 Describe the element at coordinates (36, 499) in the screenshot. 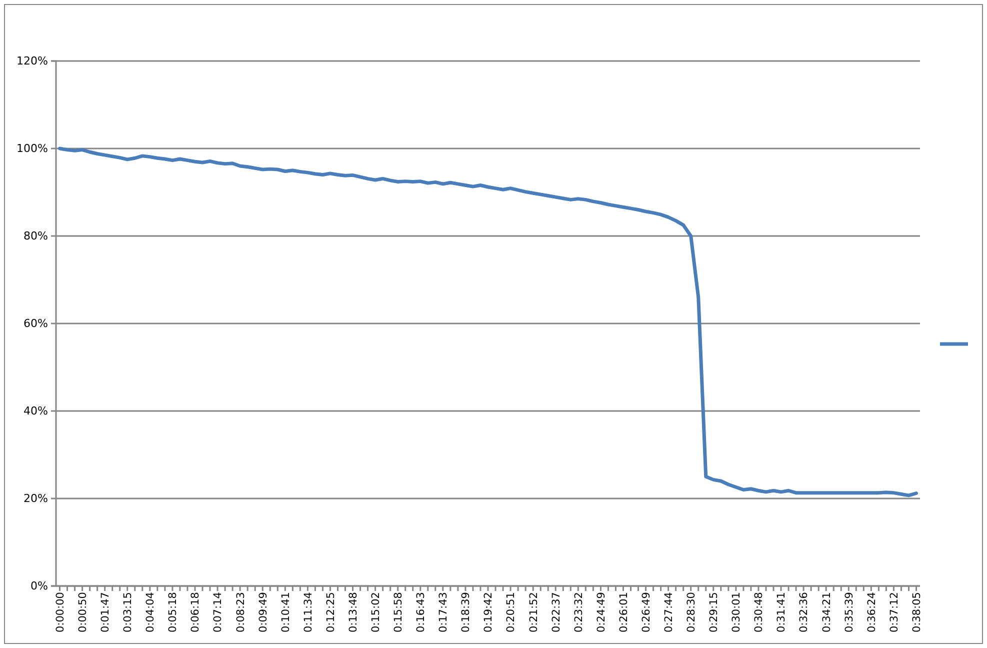

I see `y-tick-label: 20%` at that location.